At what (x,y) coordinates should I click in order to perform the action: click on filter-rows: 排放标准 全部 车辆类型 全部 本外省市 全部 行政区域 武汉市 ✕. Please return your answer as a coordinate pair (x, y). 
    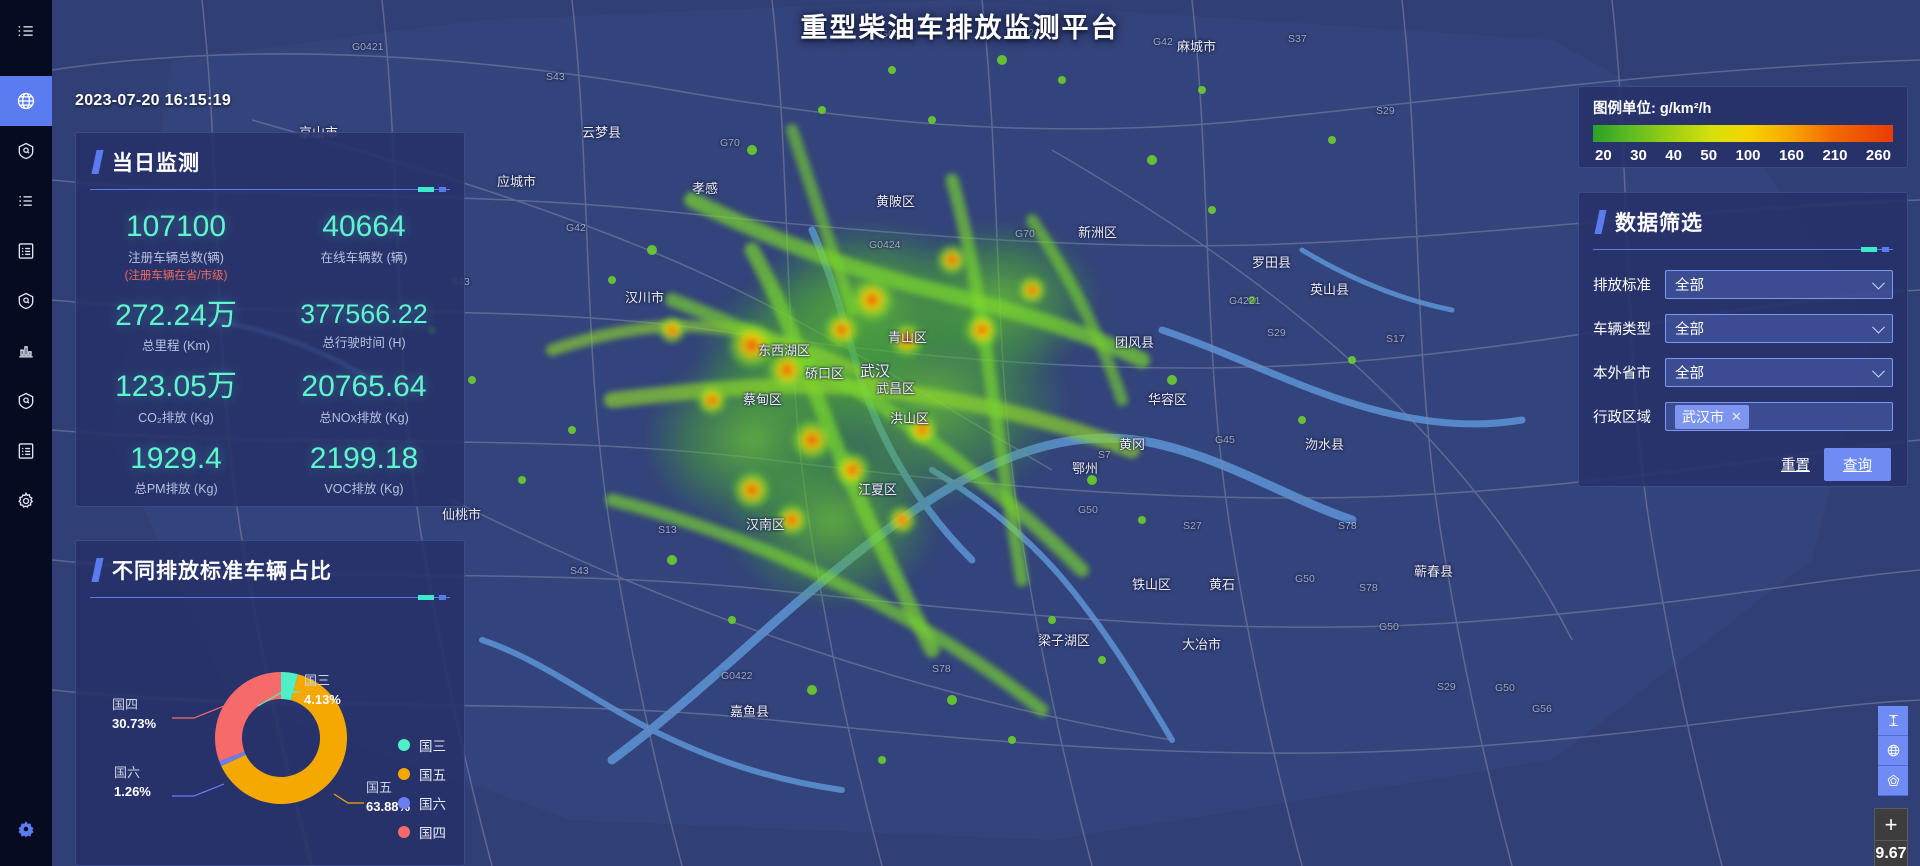
    Looking at the image, I should click on (1743, 340).